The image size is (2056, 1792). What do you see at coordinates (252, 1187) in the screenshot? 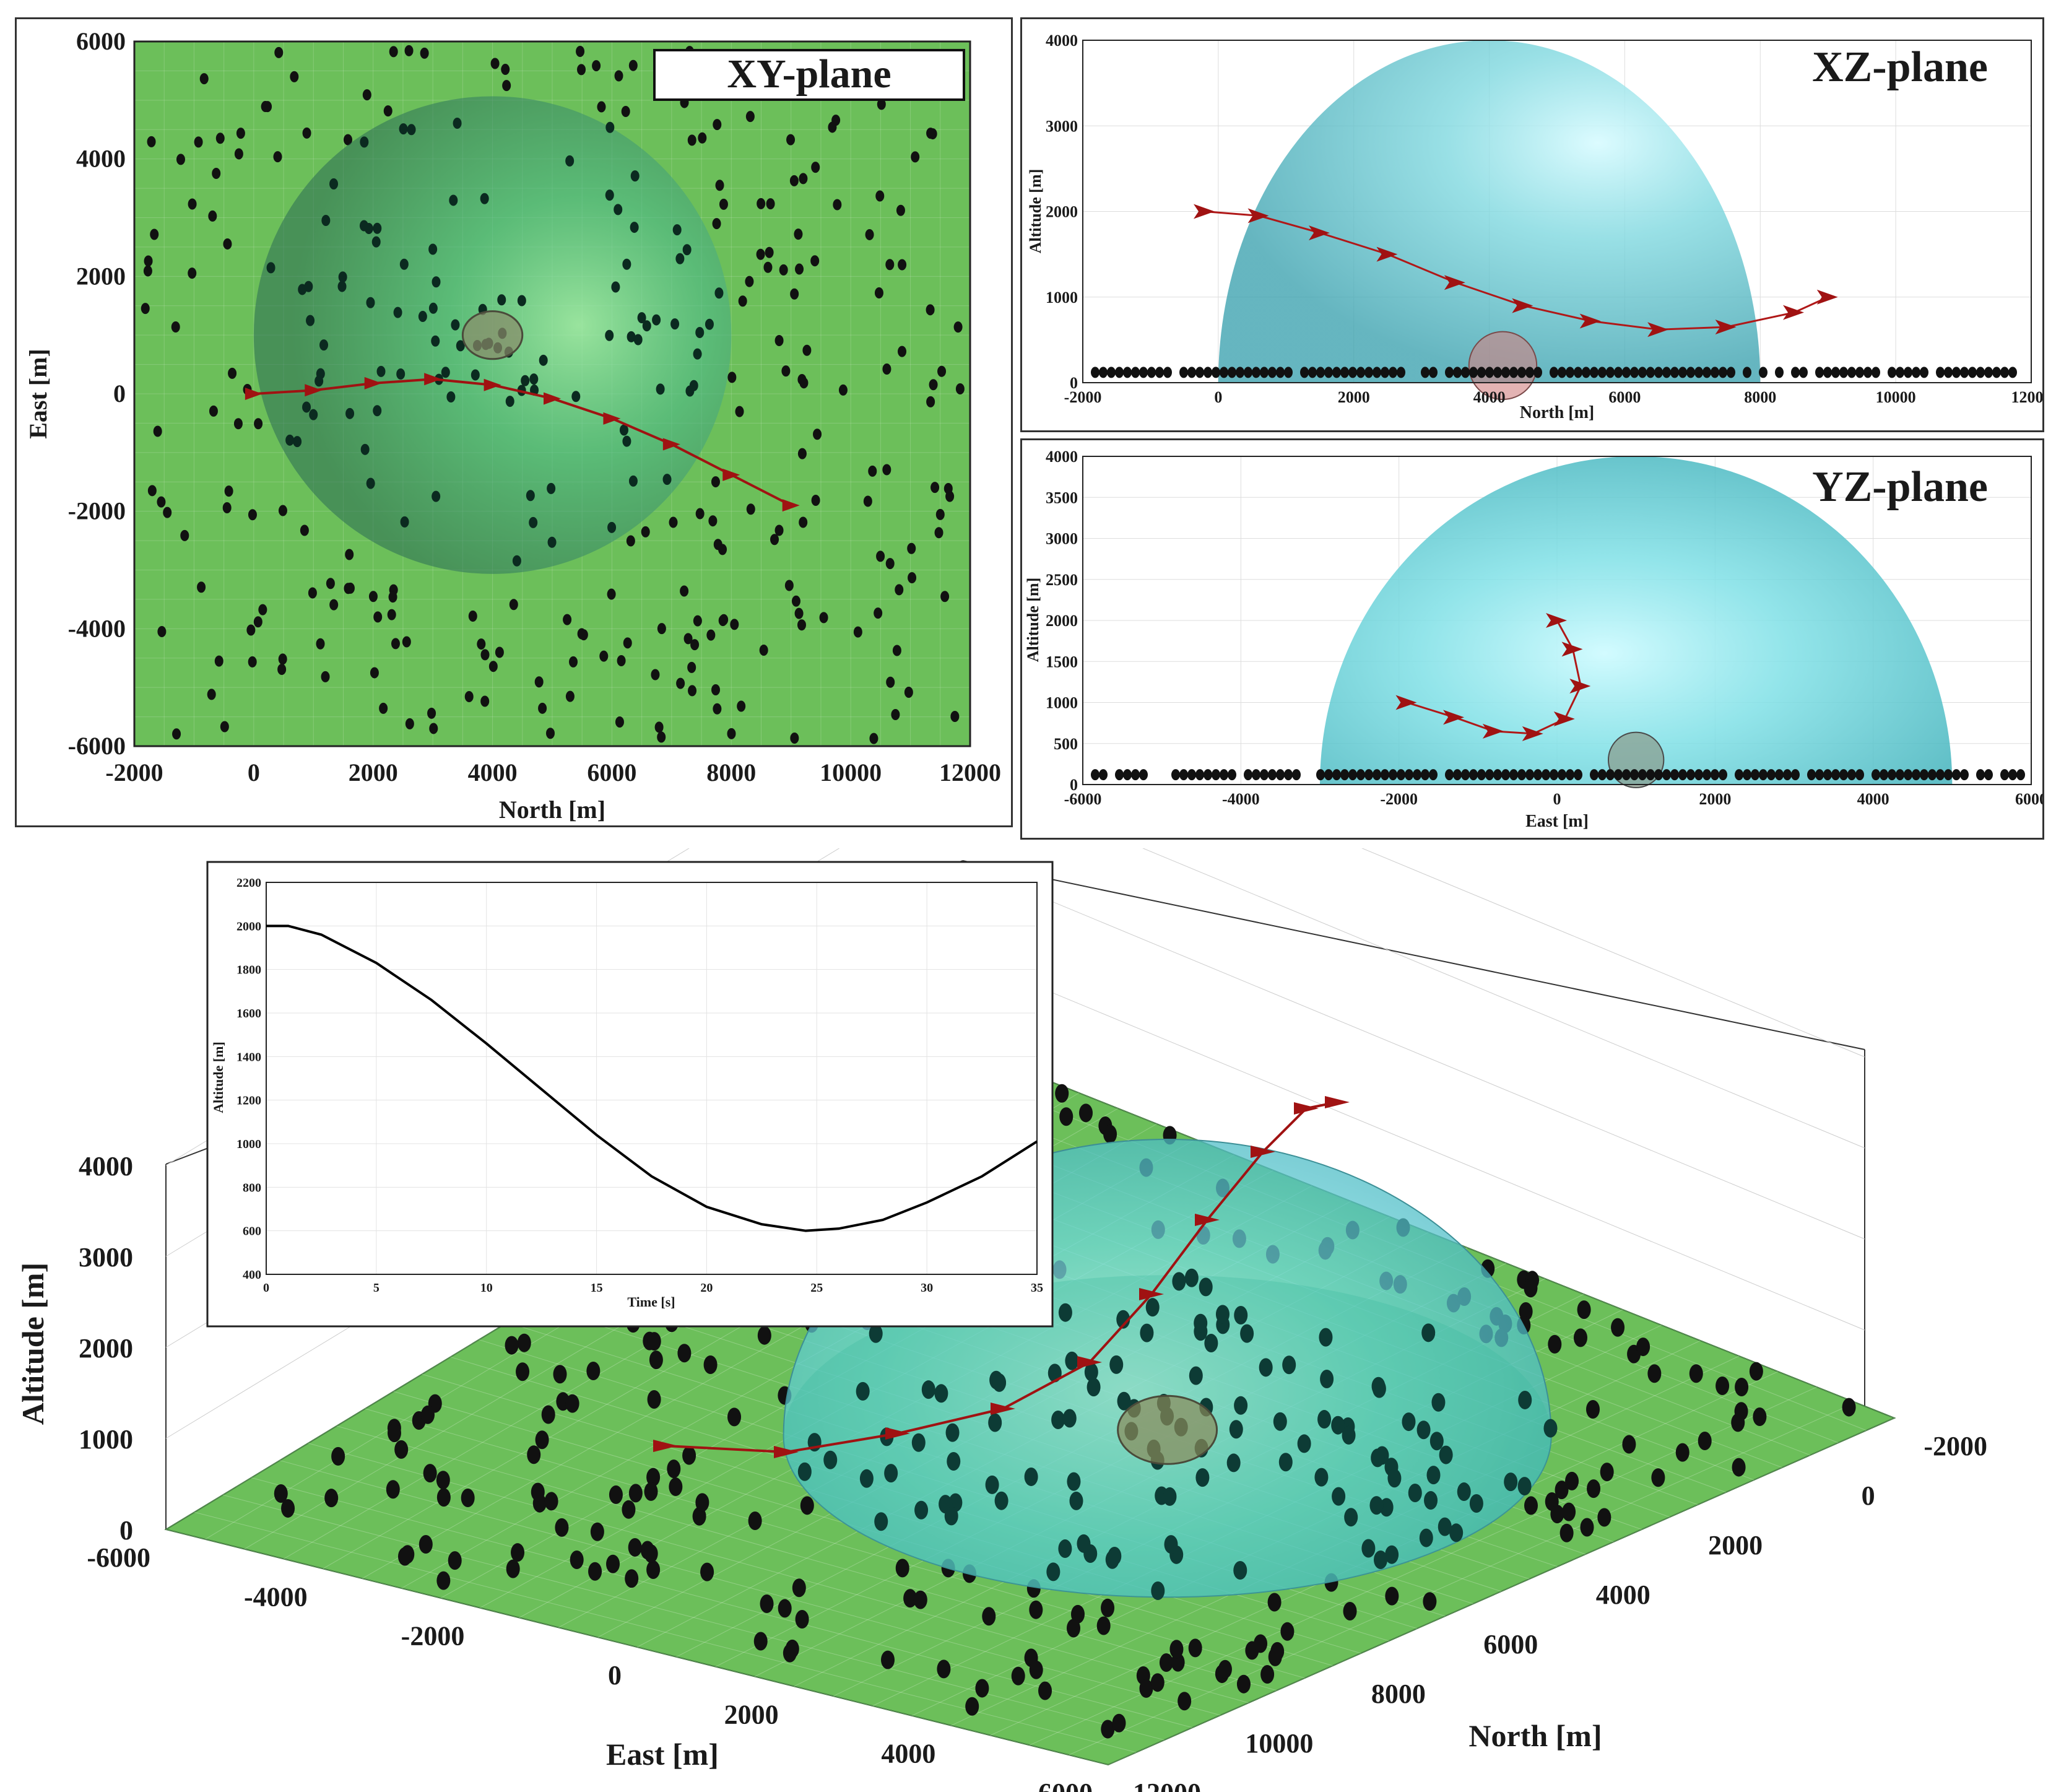
I see `inset-y-tick-label: 800` at bounding box center [252, 1187].